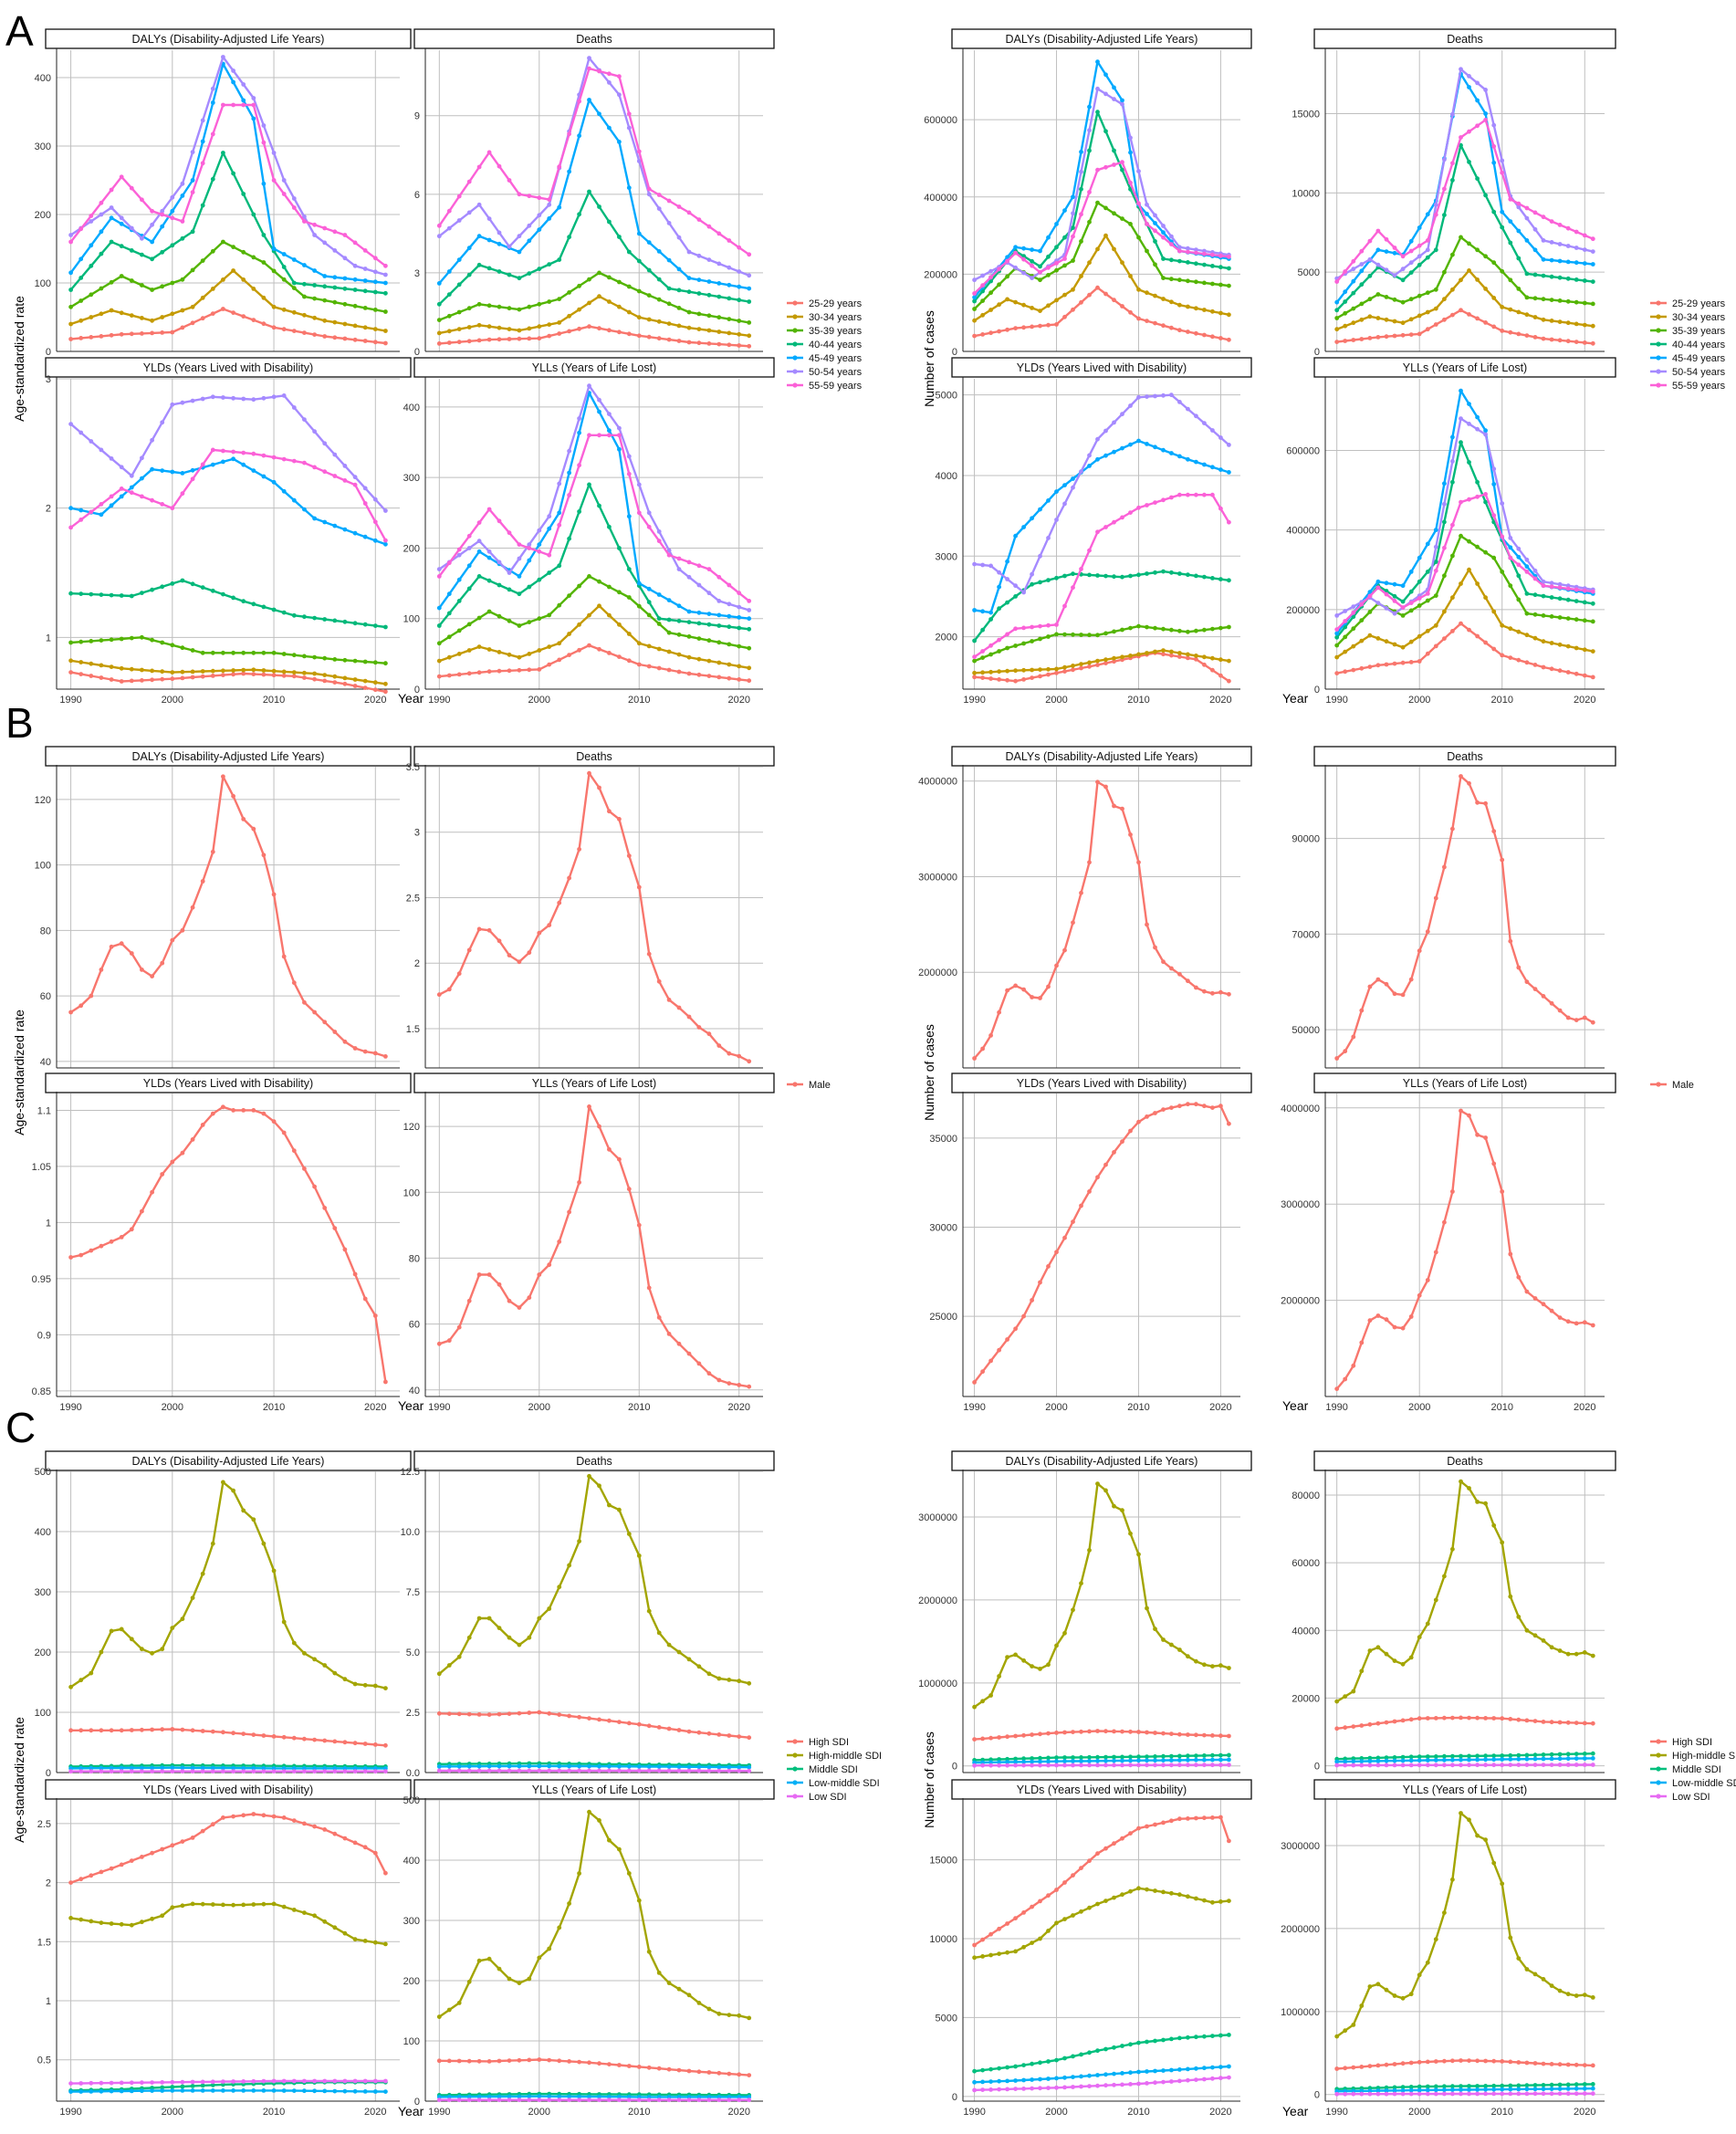 This screenshot has width=1736, height=2134. Describe the element at coordinates (1101, 661) in the screenshot. I see `series-30-34-years` at that location.